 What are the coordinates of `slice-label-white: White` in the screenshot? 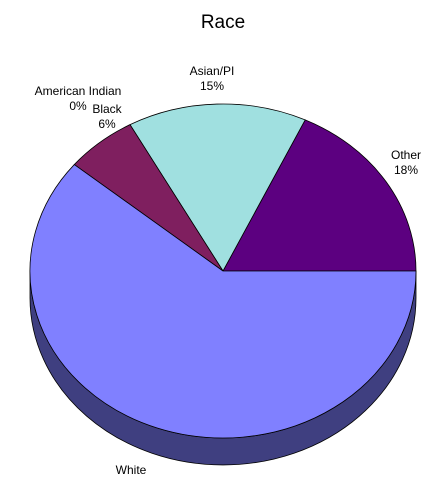 It's located at (131, 470).